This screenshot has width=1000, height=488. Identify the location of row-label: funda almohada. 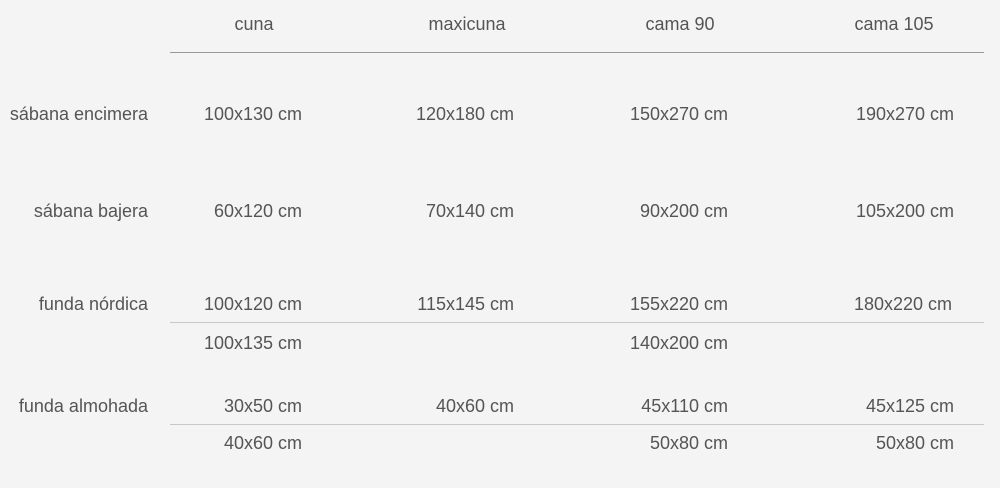
(83, 406).